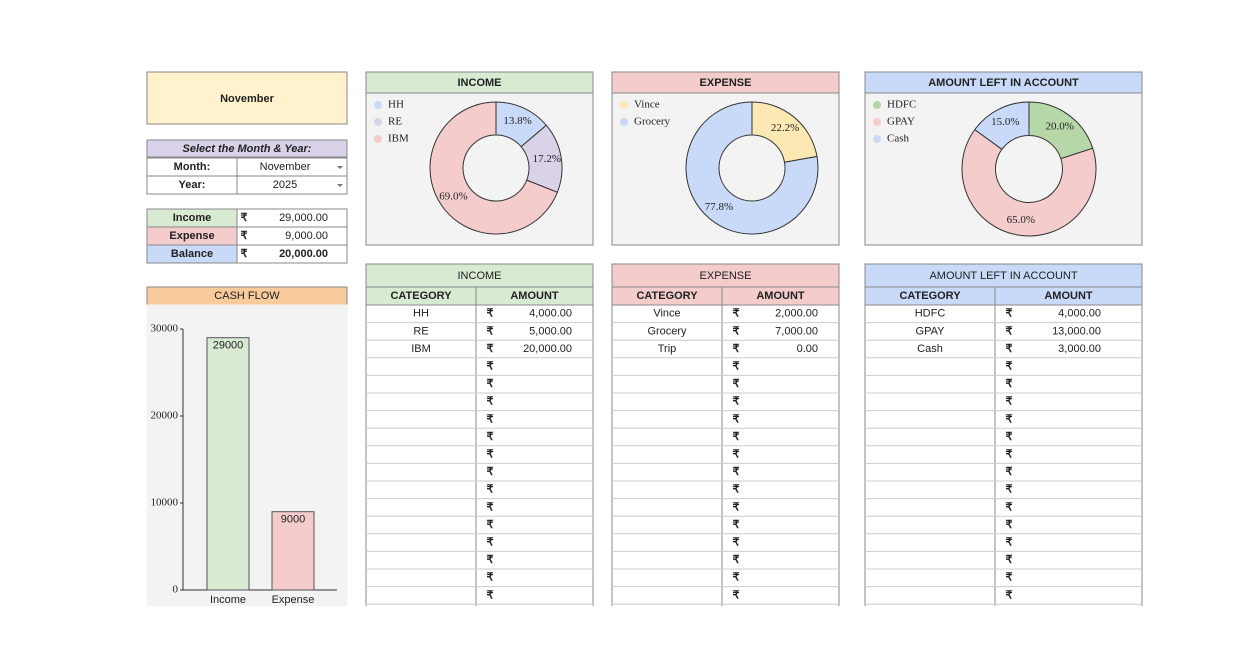 This screenshot has height=657, width=1249. I want to click on selector-title: Select the Month & Year:, so click(247, 149).